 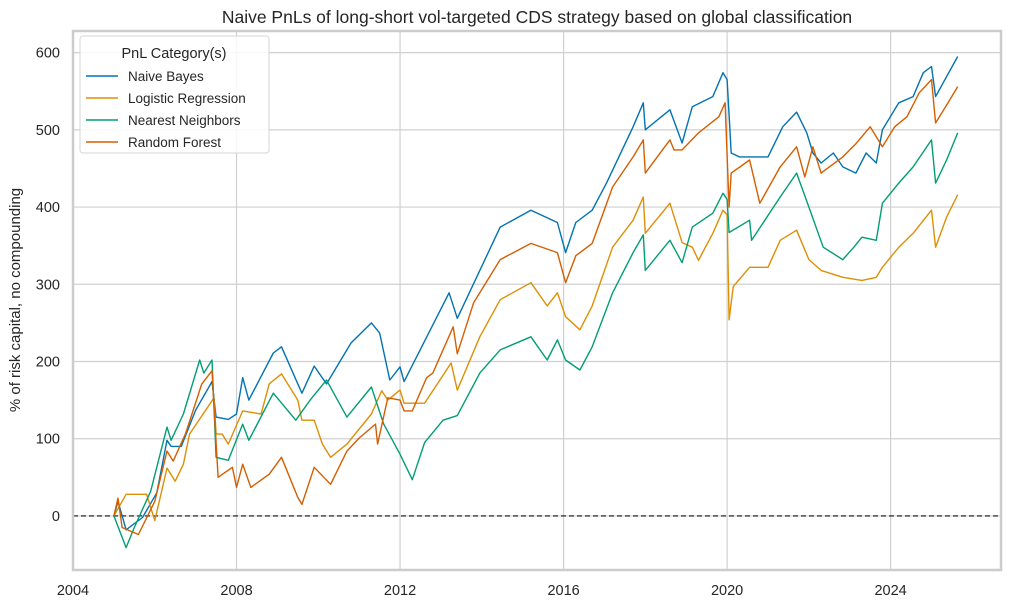 What do you see at coordinates (48, 54) in the screenshot?
I see `y-tick-label: 600` at bounding box center [48, 54].